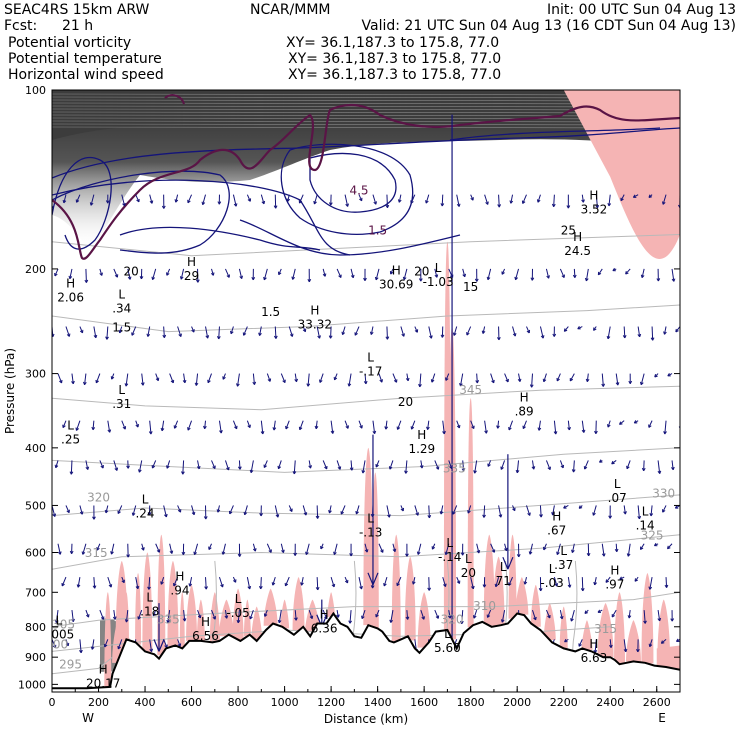  I want to click on pv-streak, so click(366, 115).